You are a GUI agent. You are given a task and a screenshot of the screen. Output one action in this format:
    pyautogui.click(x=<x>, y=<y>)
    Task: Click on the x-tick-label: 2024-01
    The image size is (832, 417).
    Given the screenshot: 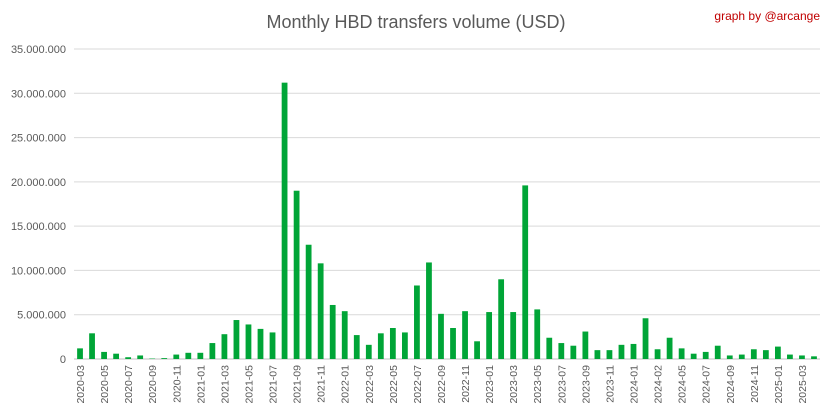 What is the action you would take?
    pyautogui.click(x=635, y=384)
    